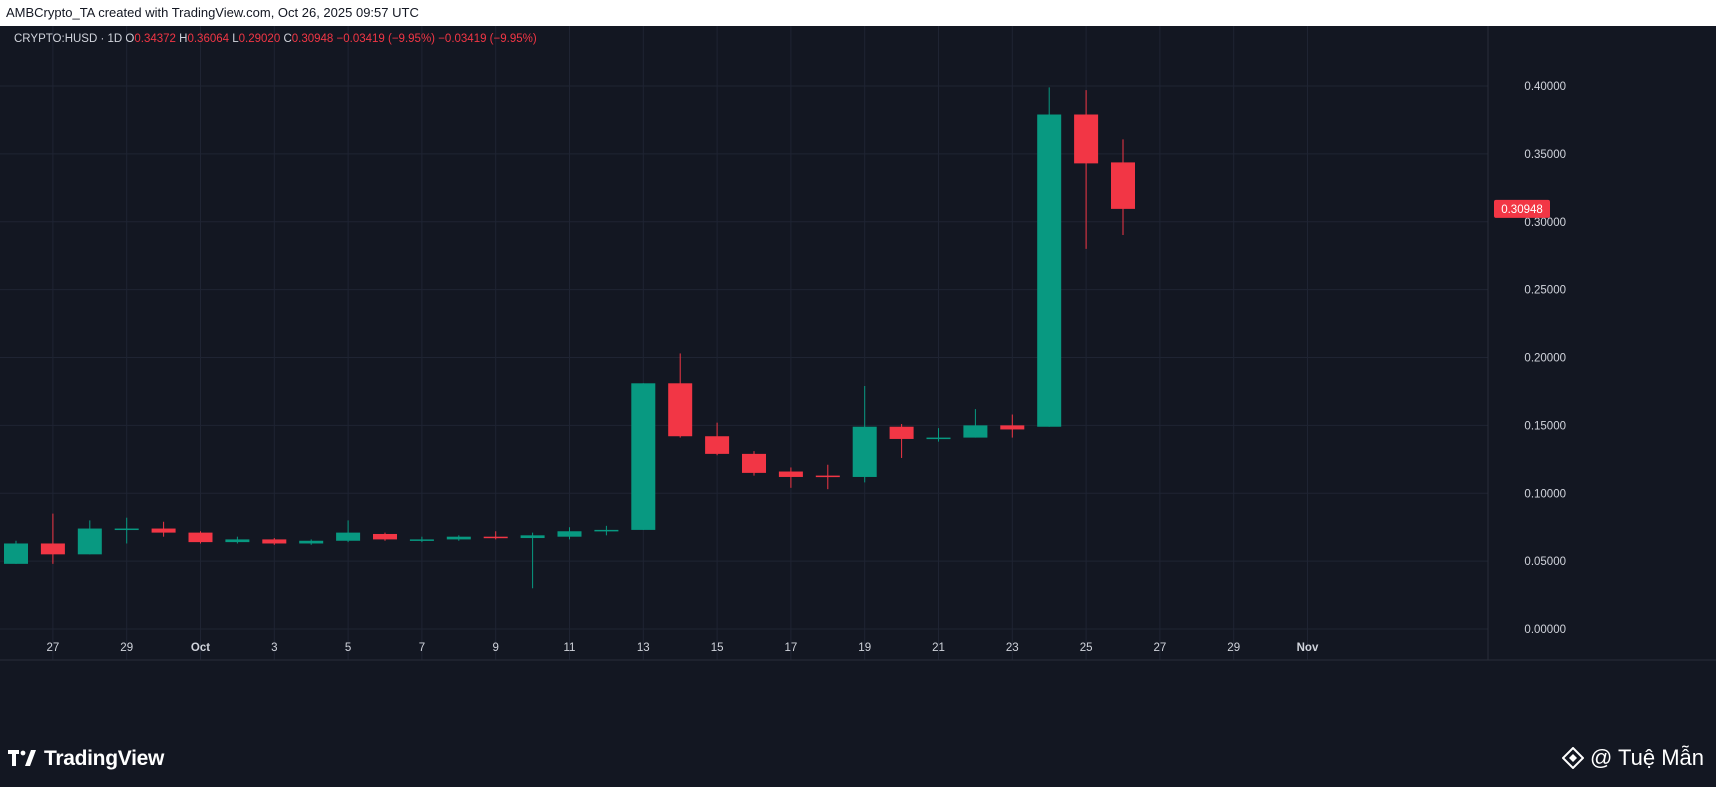 Image resolution: width=1716 pixels, height=787 pixels. What do you see at coordinates (130, 39) in the screenshot?
I see `open-label: O` at bounding box center [130, 39].